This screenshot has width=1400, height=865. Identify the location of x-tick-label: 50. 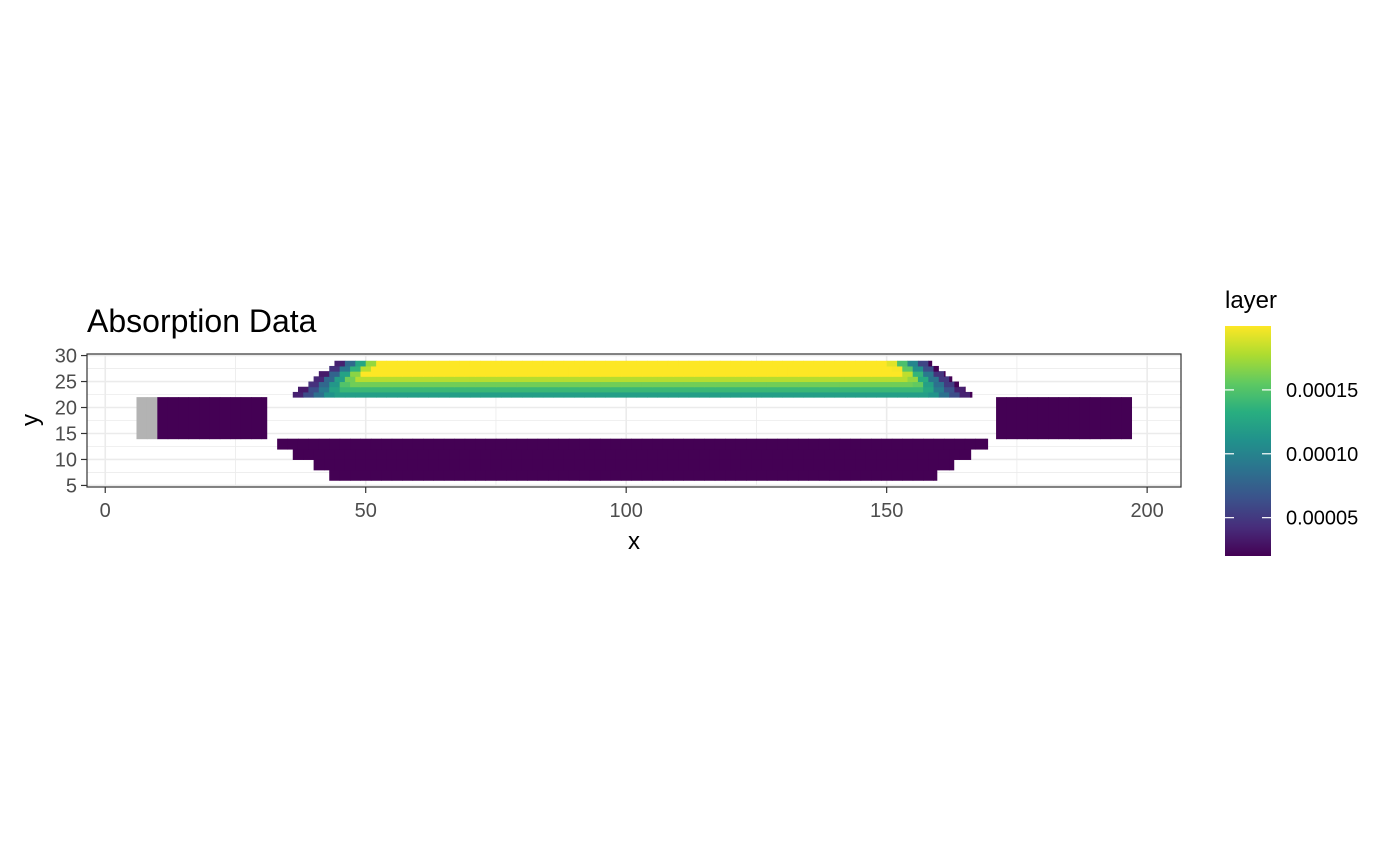
(366, 511).